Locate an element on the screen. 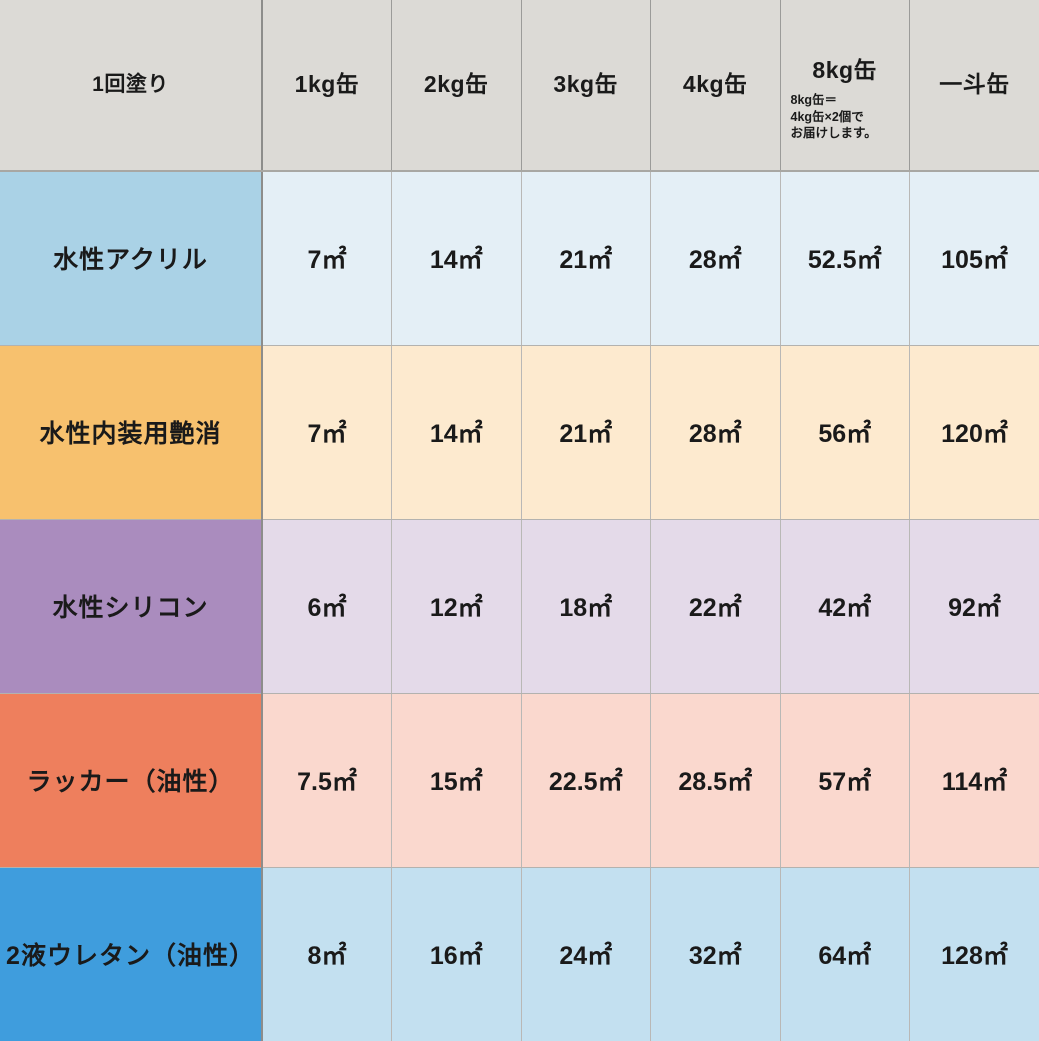  coverage-cell: 22㎡ is located at coordinates (716, 606).